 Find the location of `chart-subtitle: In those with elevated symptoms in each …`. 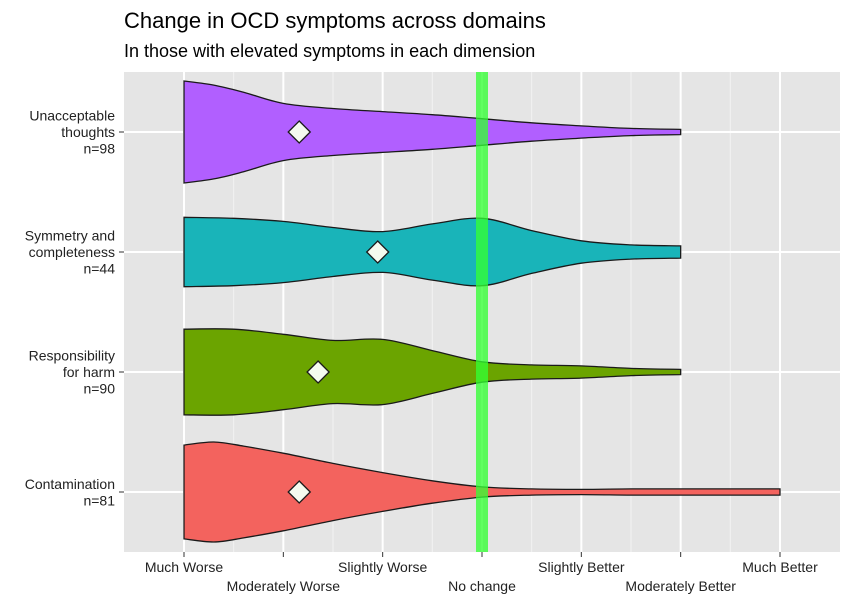

chart-subtitle: In those with elevated symptoms in each … is located at coordinates (329, 51).